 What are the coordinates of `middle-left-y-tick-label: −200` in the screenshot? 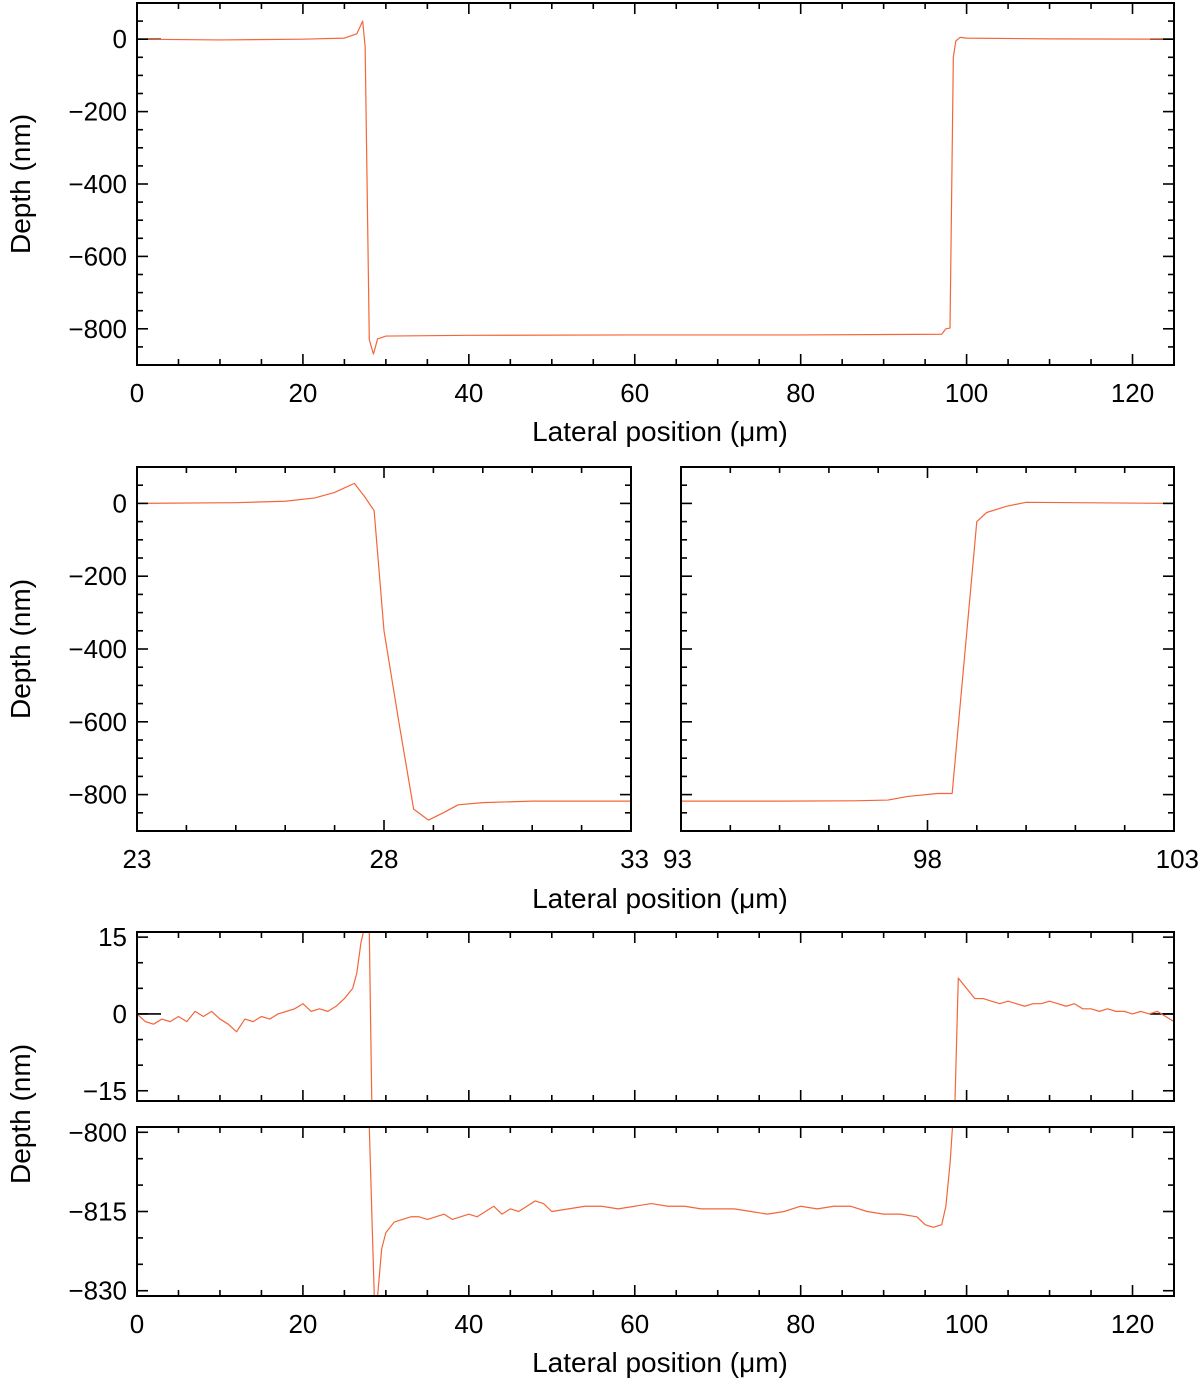 It's located at (97, 576).